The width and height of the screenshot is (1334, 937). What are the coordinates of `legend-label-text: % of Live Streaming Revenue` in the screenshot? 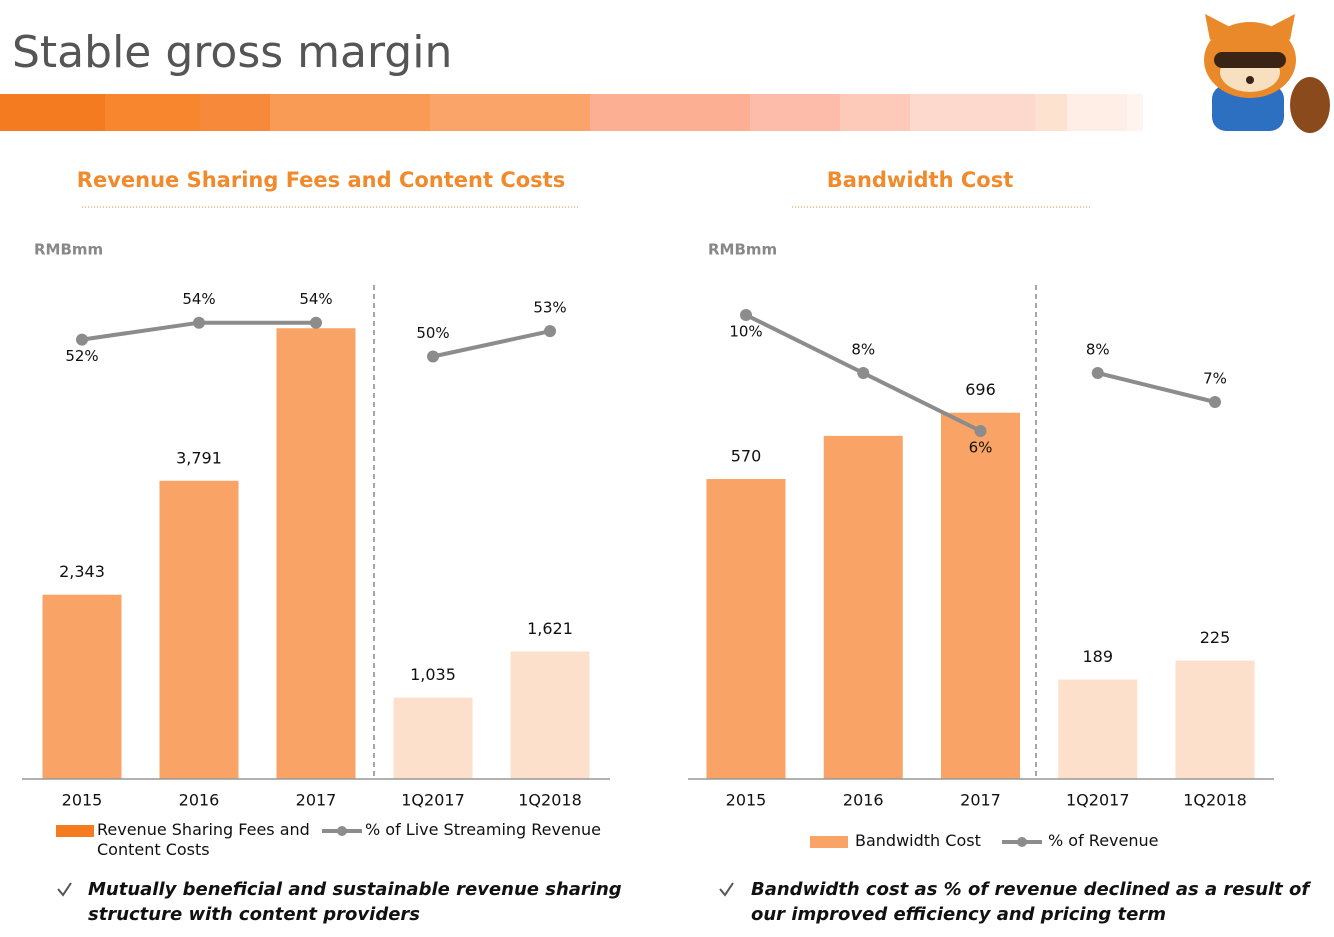 It's located at (483, 829).